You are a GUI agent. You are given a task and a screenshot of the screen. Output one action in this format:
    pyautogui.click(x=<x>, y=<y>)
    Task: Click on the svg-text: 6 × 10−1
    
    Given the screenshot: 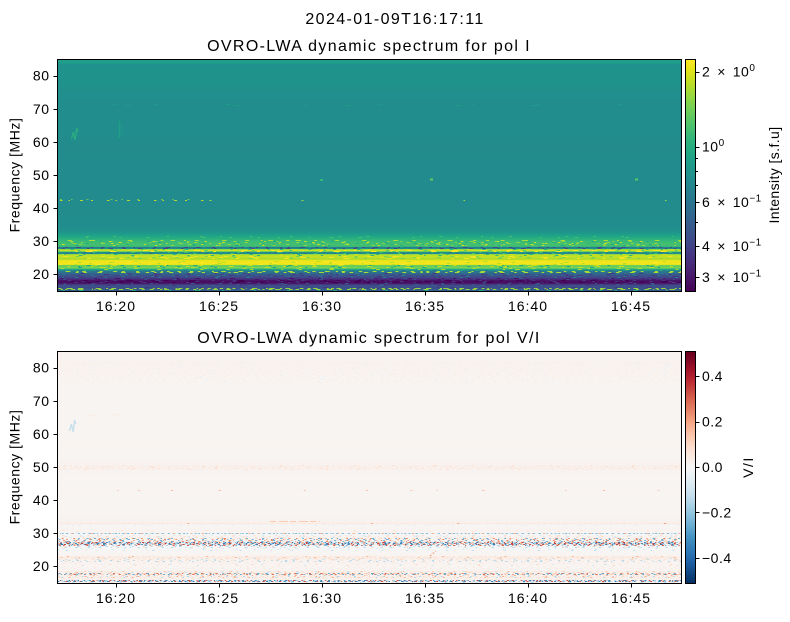 What is the action you would take?
    pyautogui.click(x=732, y=202)
    